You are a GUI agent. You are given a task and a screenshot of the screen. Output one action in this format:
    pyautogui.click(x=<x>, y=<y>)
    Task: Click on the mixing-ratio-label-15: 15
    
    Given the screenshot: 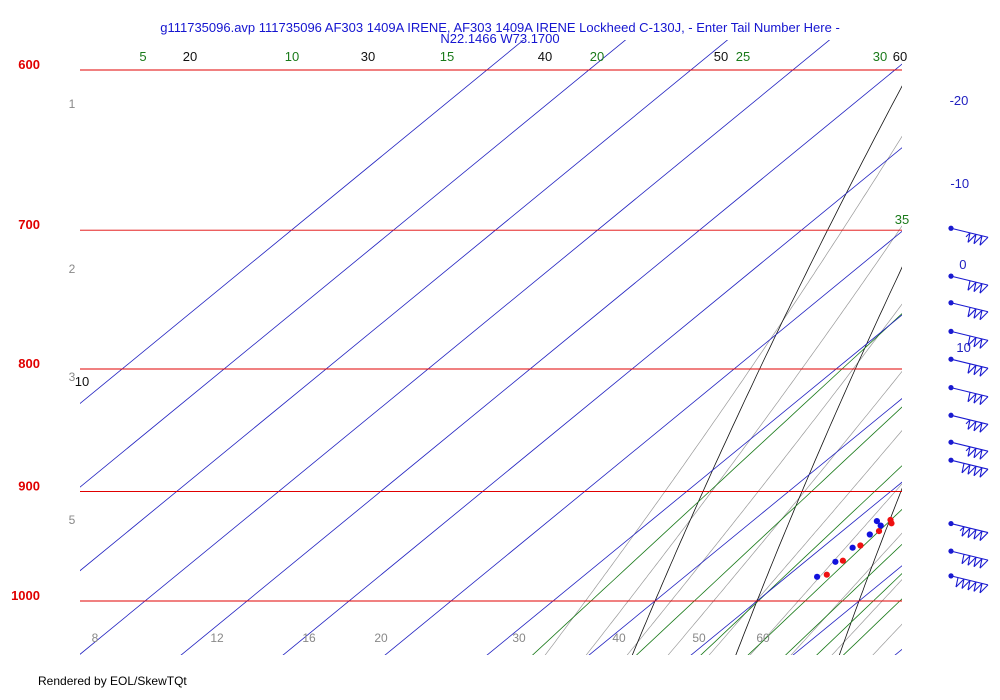 What is the action you would take?
    pyautogui.click(x=447, y=56)
    